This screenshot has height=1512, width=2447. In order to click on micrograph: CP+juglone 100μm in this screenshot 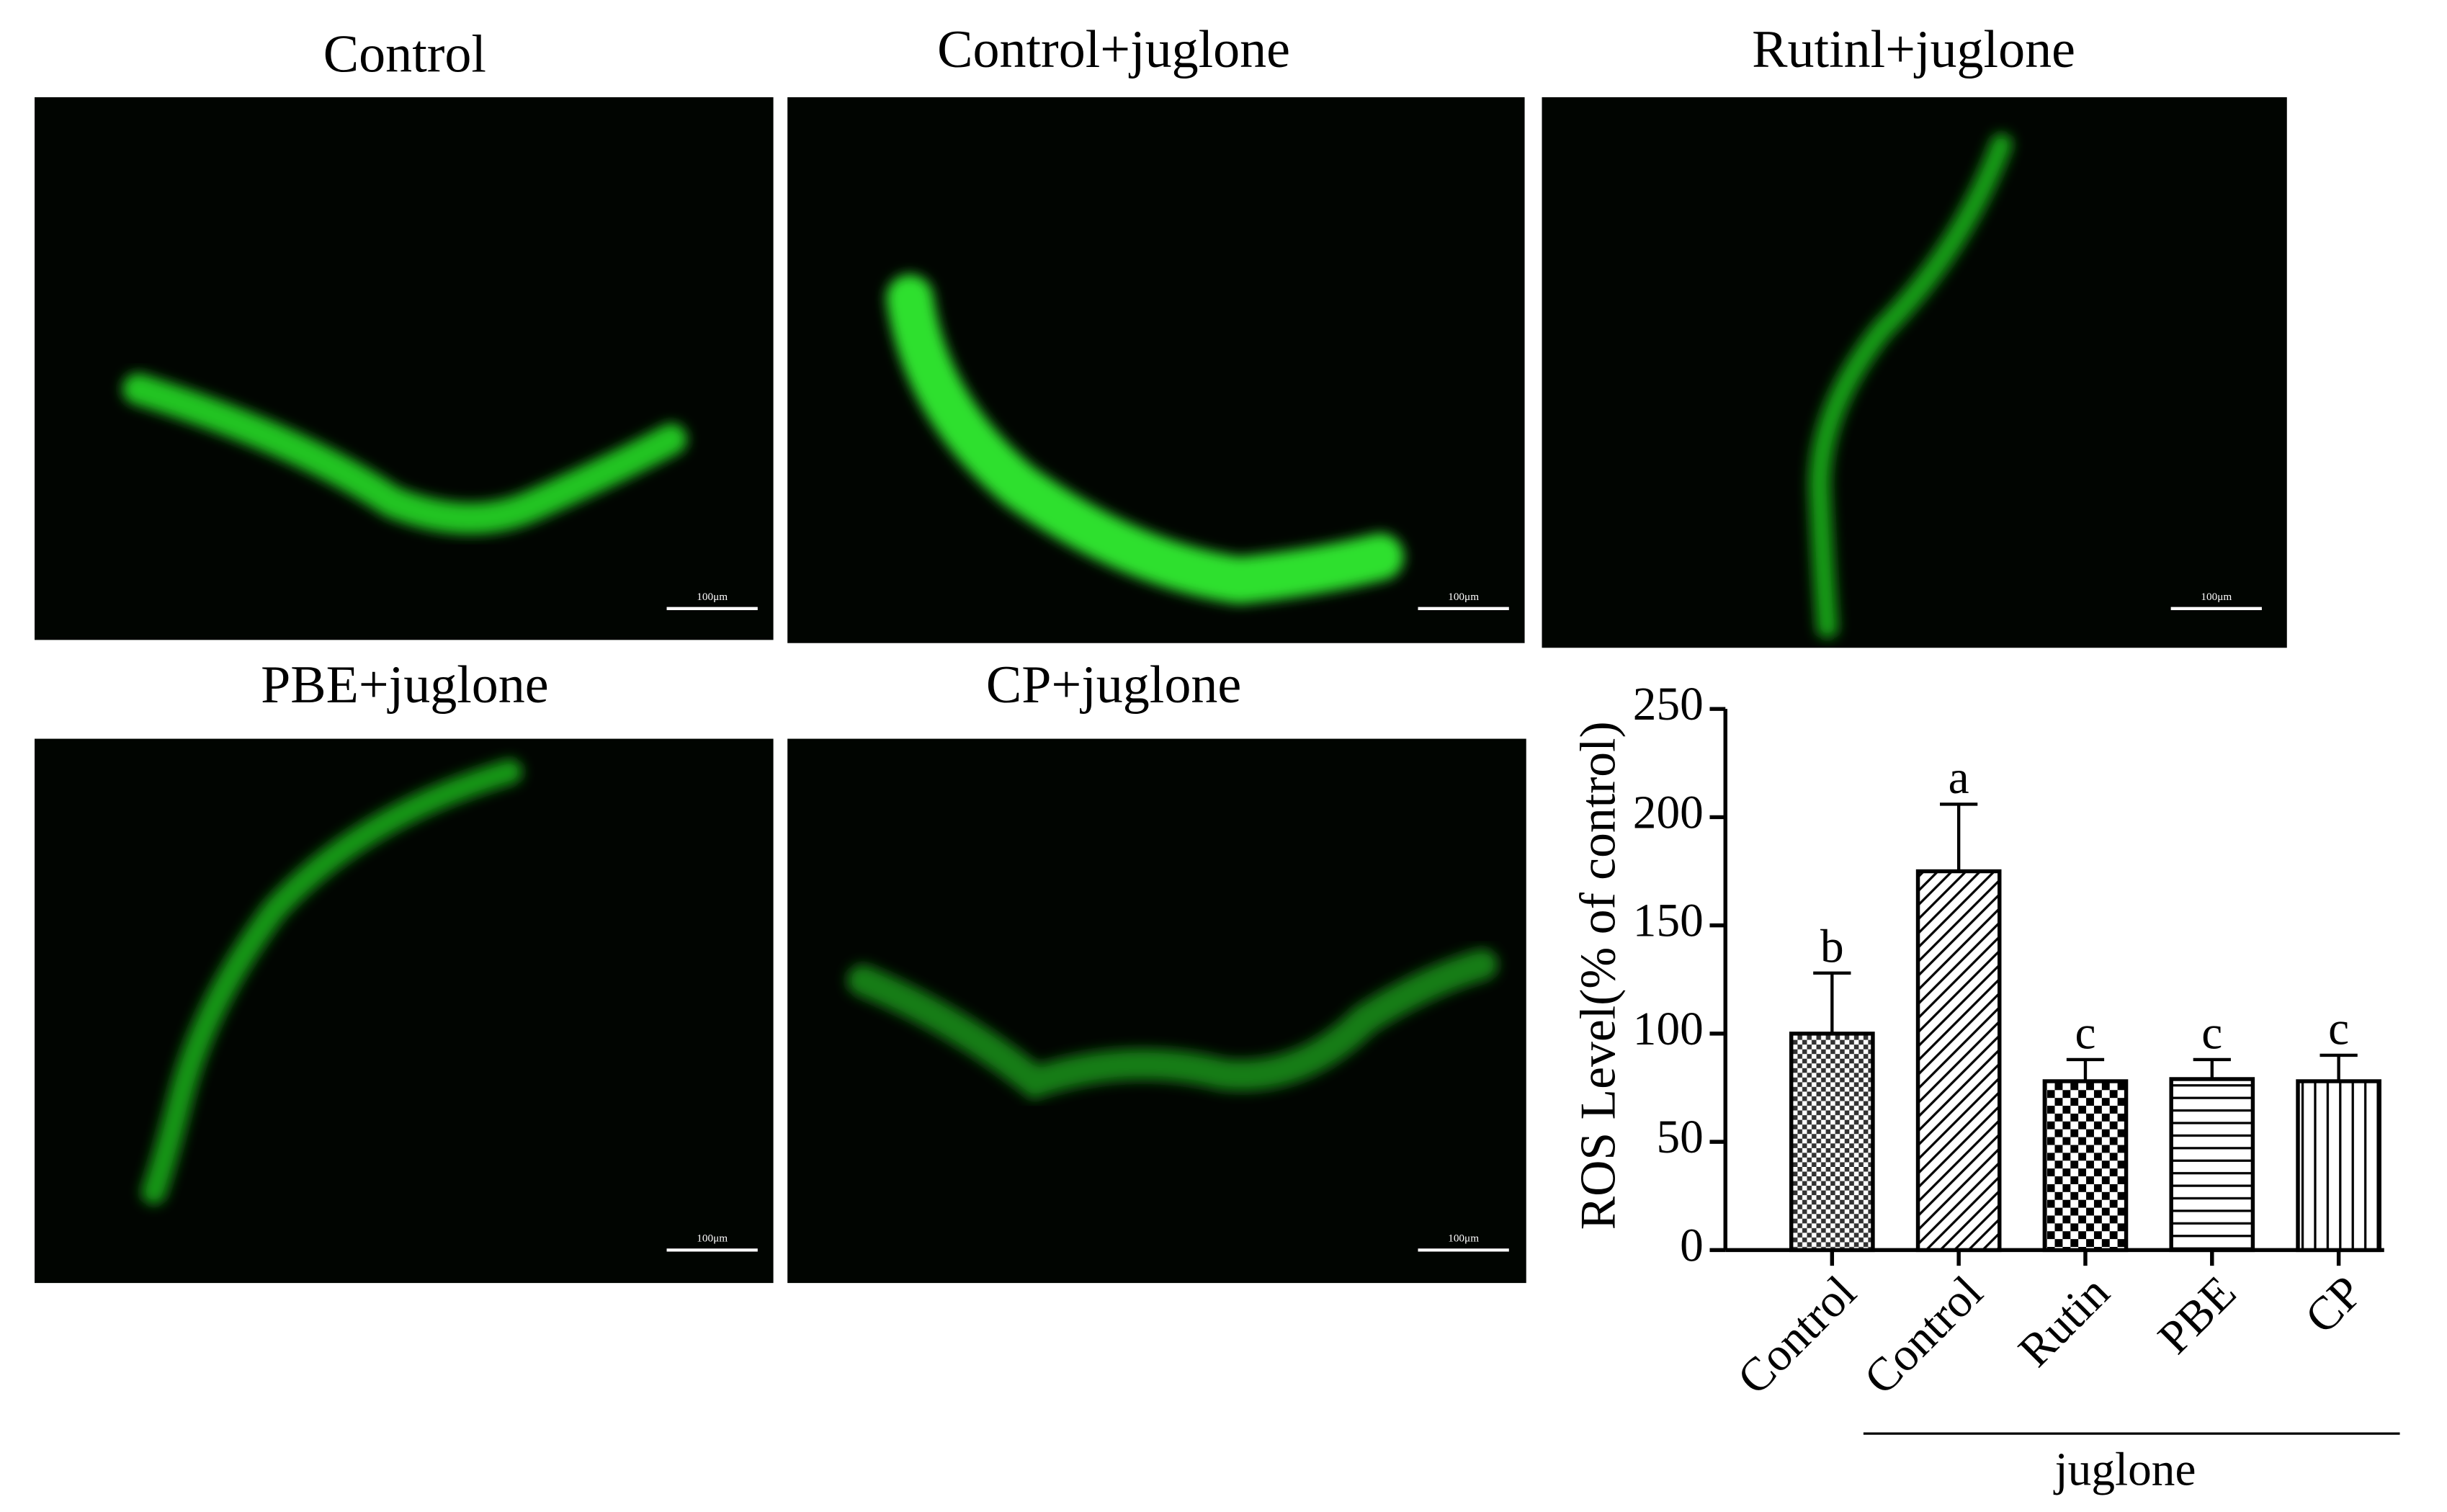, I will do `click(1156, 970)`.